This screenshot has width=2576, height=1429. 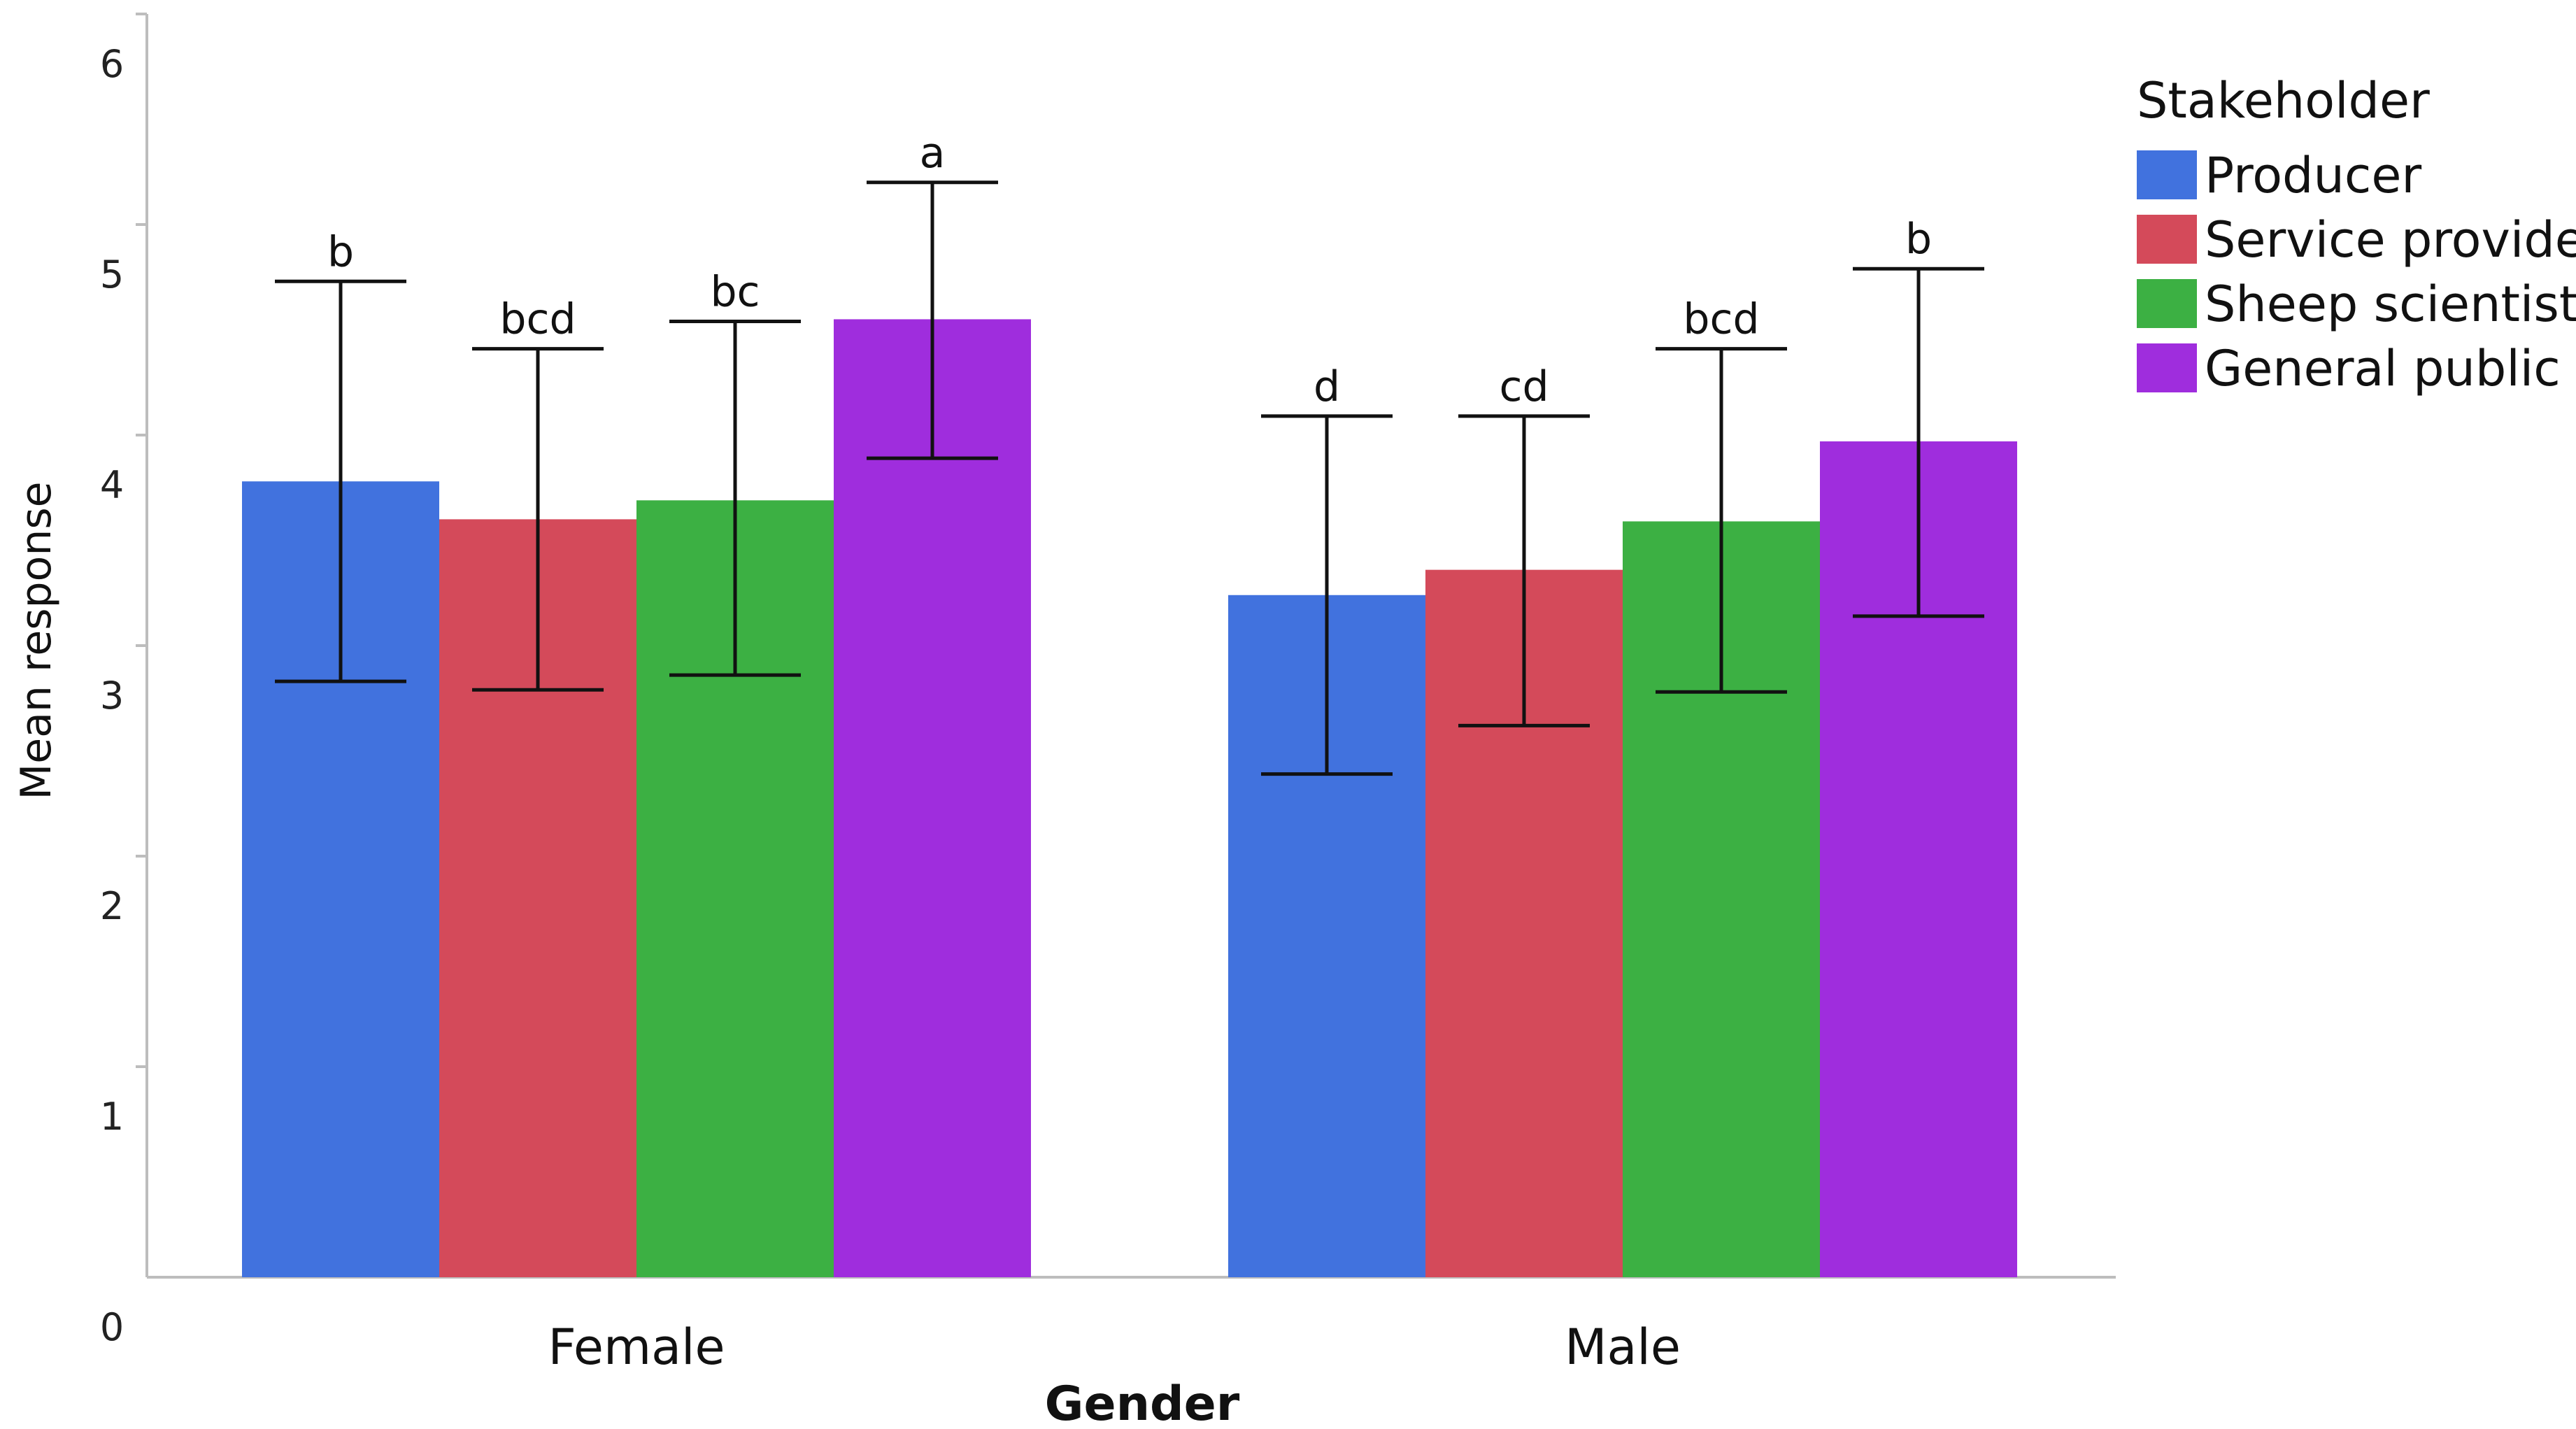 I want to click on y-tick-label: 2, so click(x=112, y=906).